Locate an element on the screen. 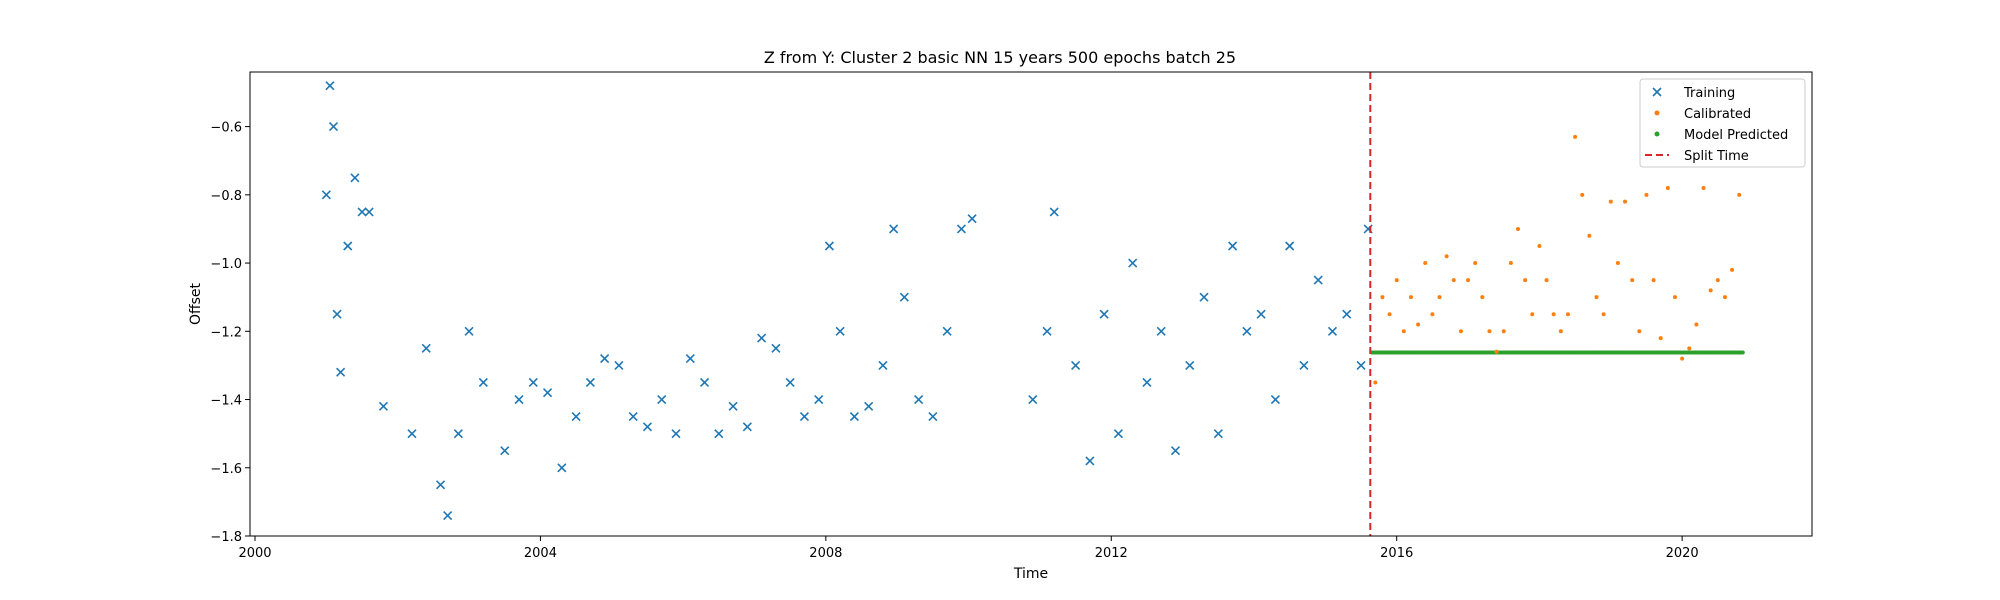  x-tick-label: 2004 is located at coordinates (540, 553).